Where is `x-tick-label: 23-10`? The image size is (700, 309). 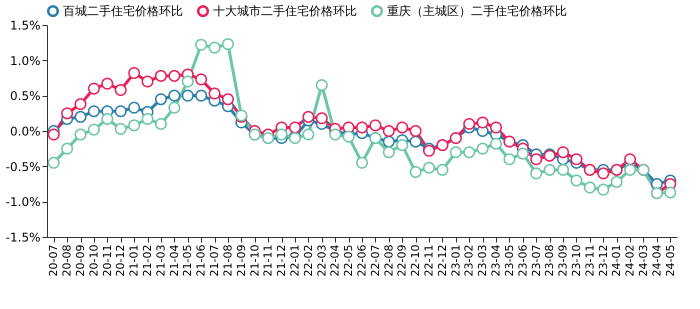 x-tick-label: 23-10 is located at coordinates (576, 260).